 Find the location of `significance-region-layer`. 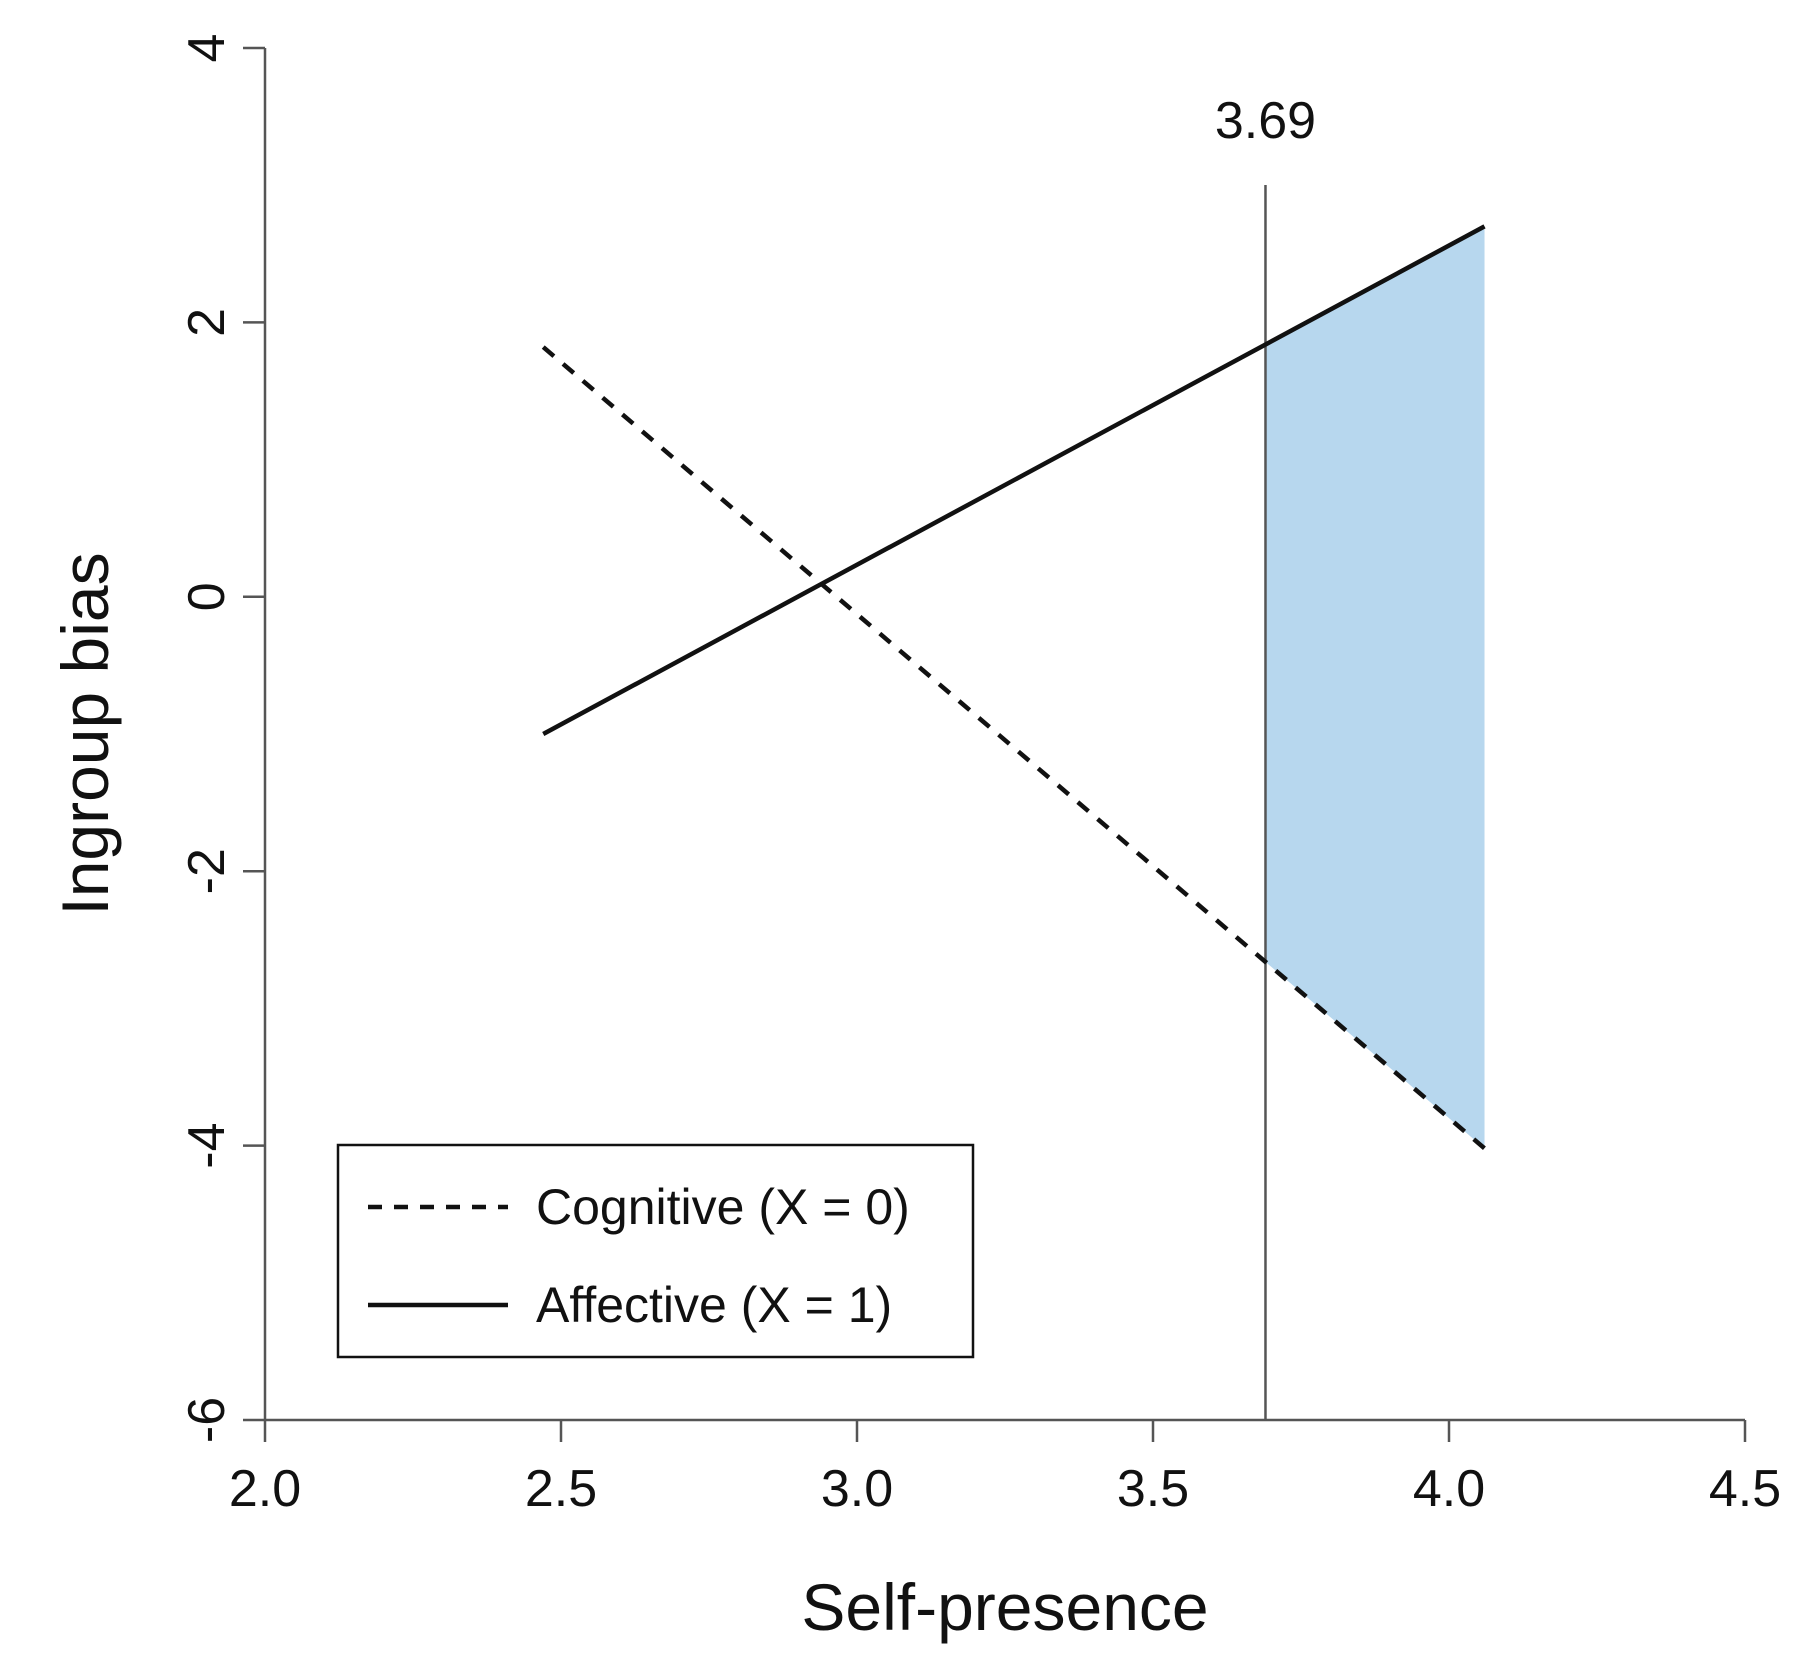

significance-region-layer is located at coordinates (1375, 687).